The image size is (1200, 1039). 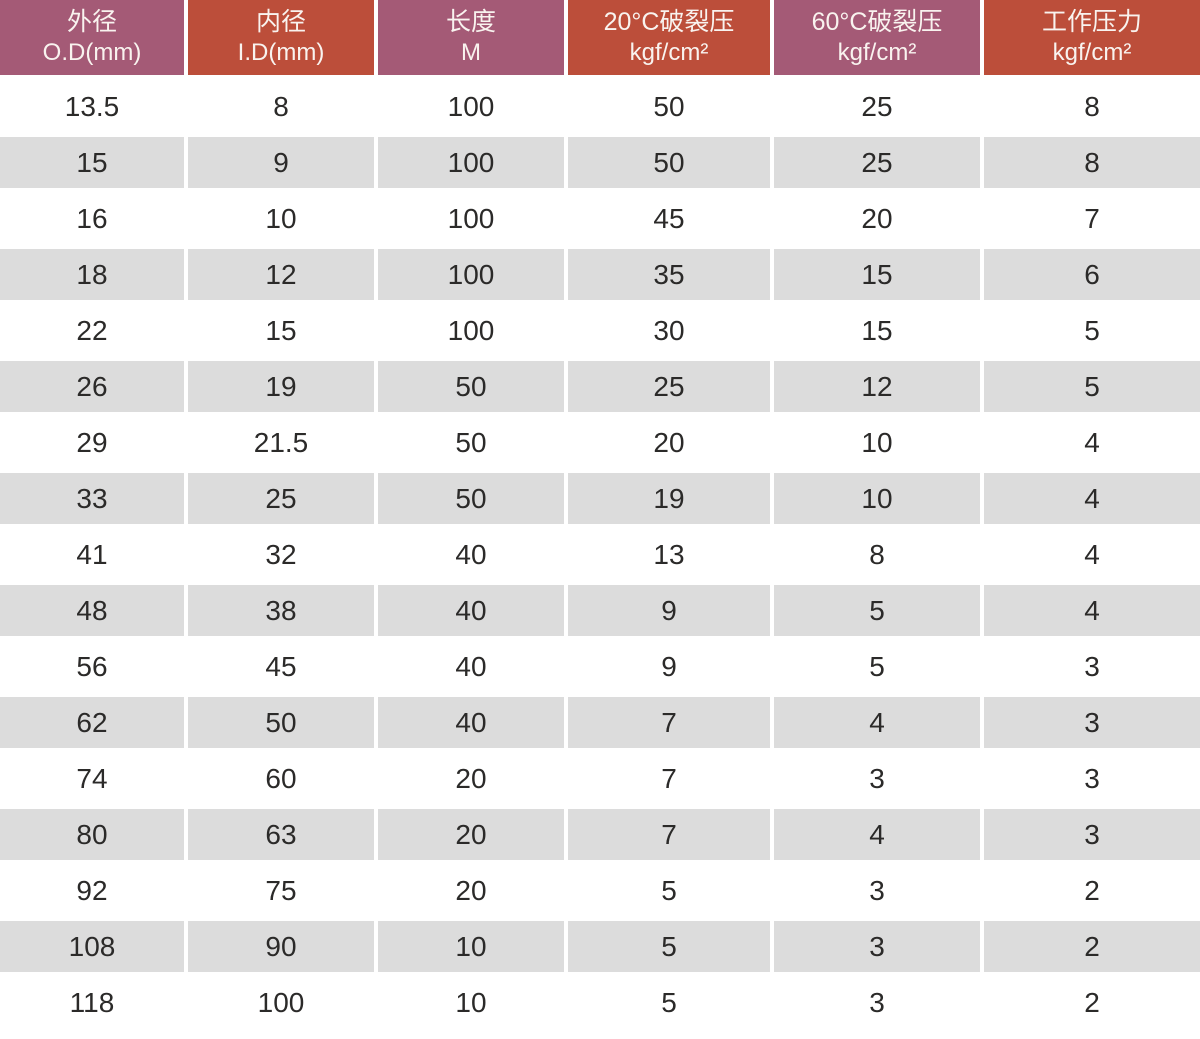 What do you see at coordinates (94, 893) in the screenshot?
I see `table-cell: 92` at bounding box center [94, 893].